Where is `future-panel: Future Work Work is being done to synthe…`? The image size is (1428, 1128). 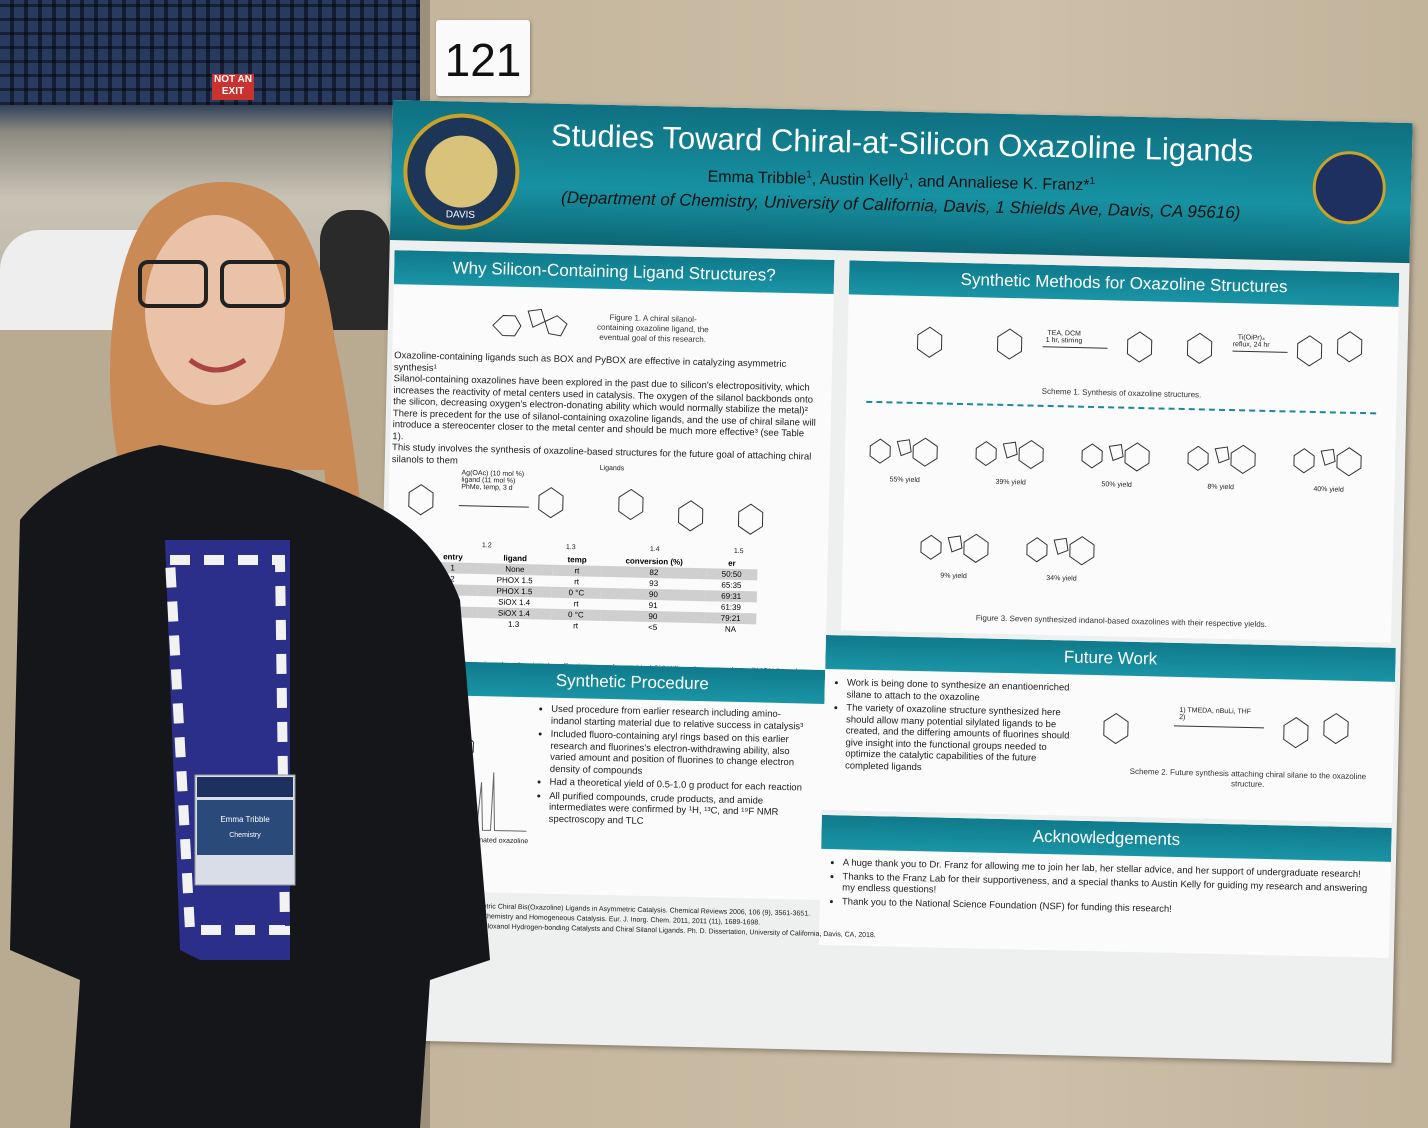
future-panel: Future Work Work is being done to synthe… is located at coordinates (1109, 728).